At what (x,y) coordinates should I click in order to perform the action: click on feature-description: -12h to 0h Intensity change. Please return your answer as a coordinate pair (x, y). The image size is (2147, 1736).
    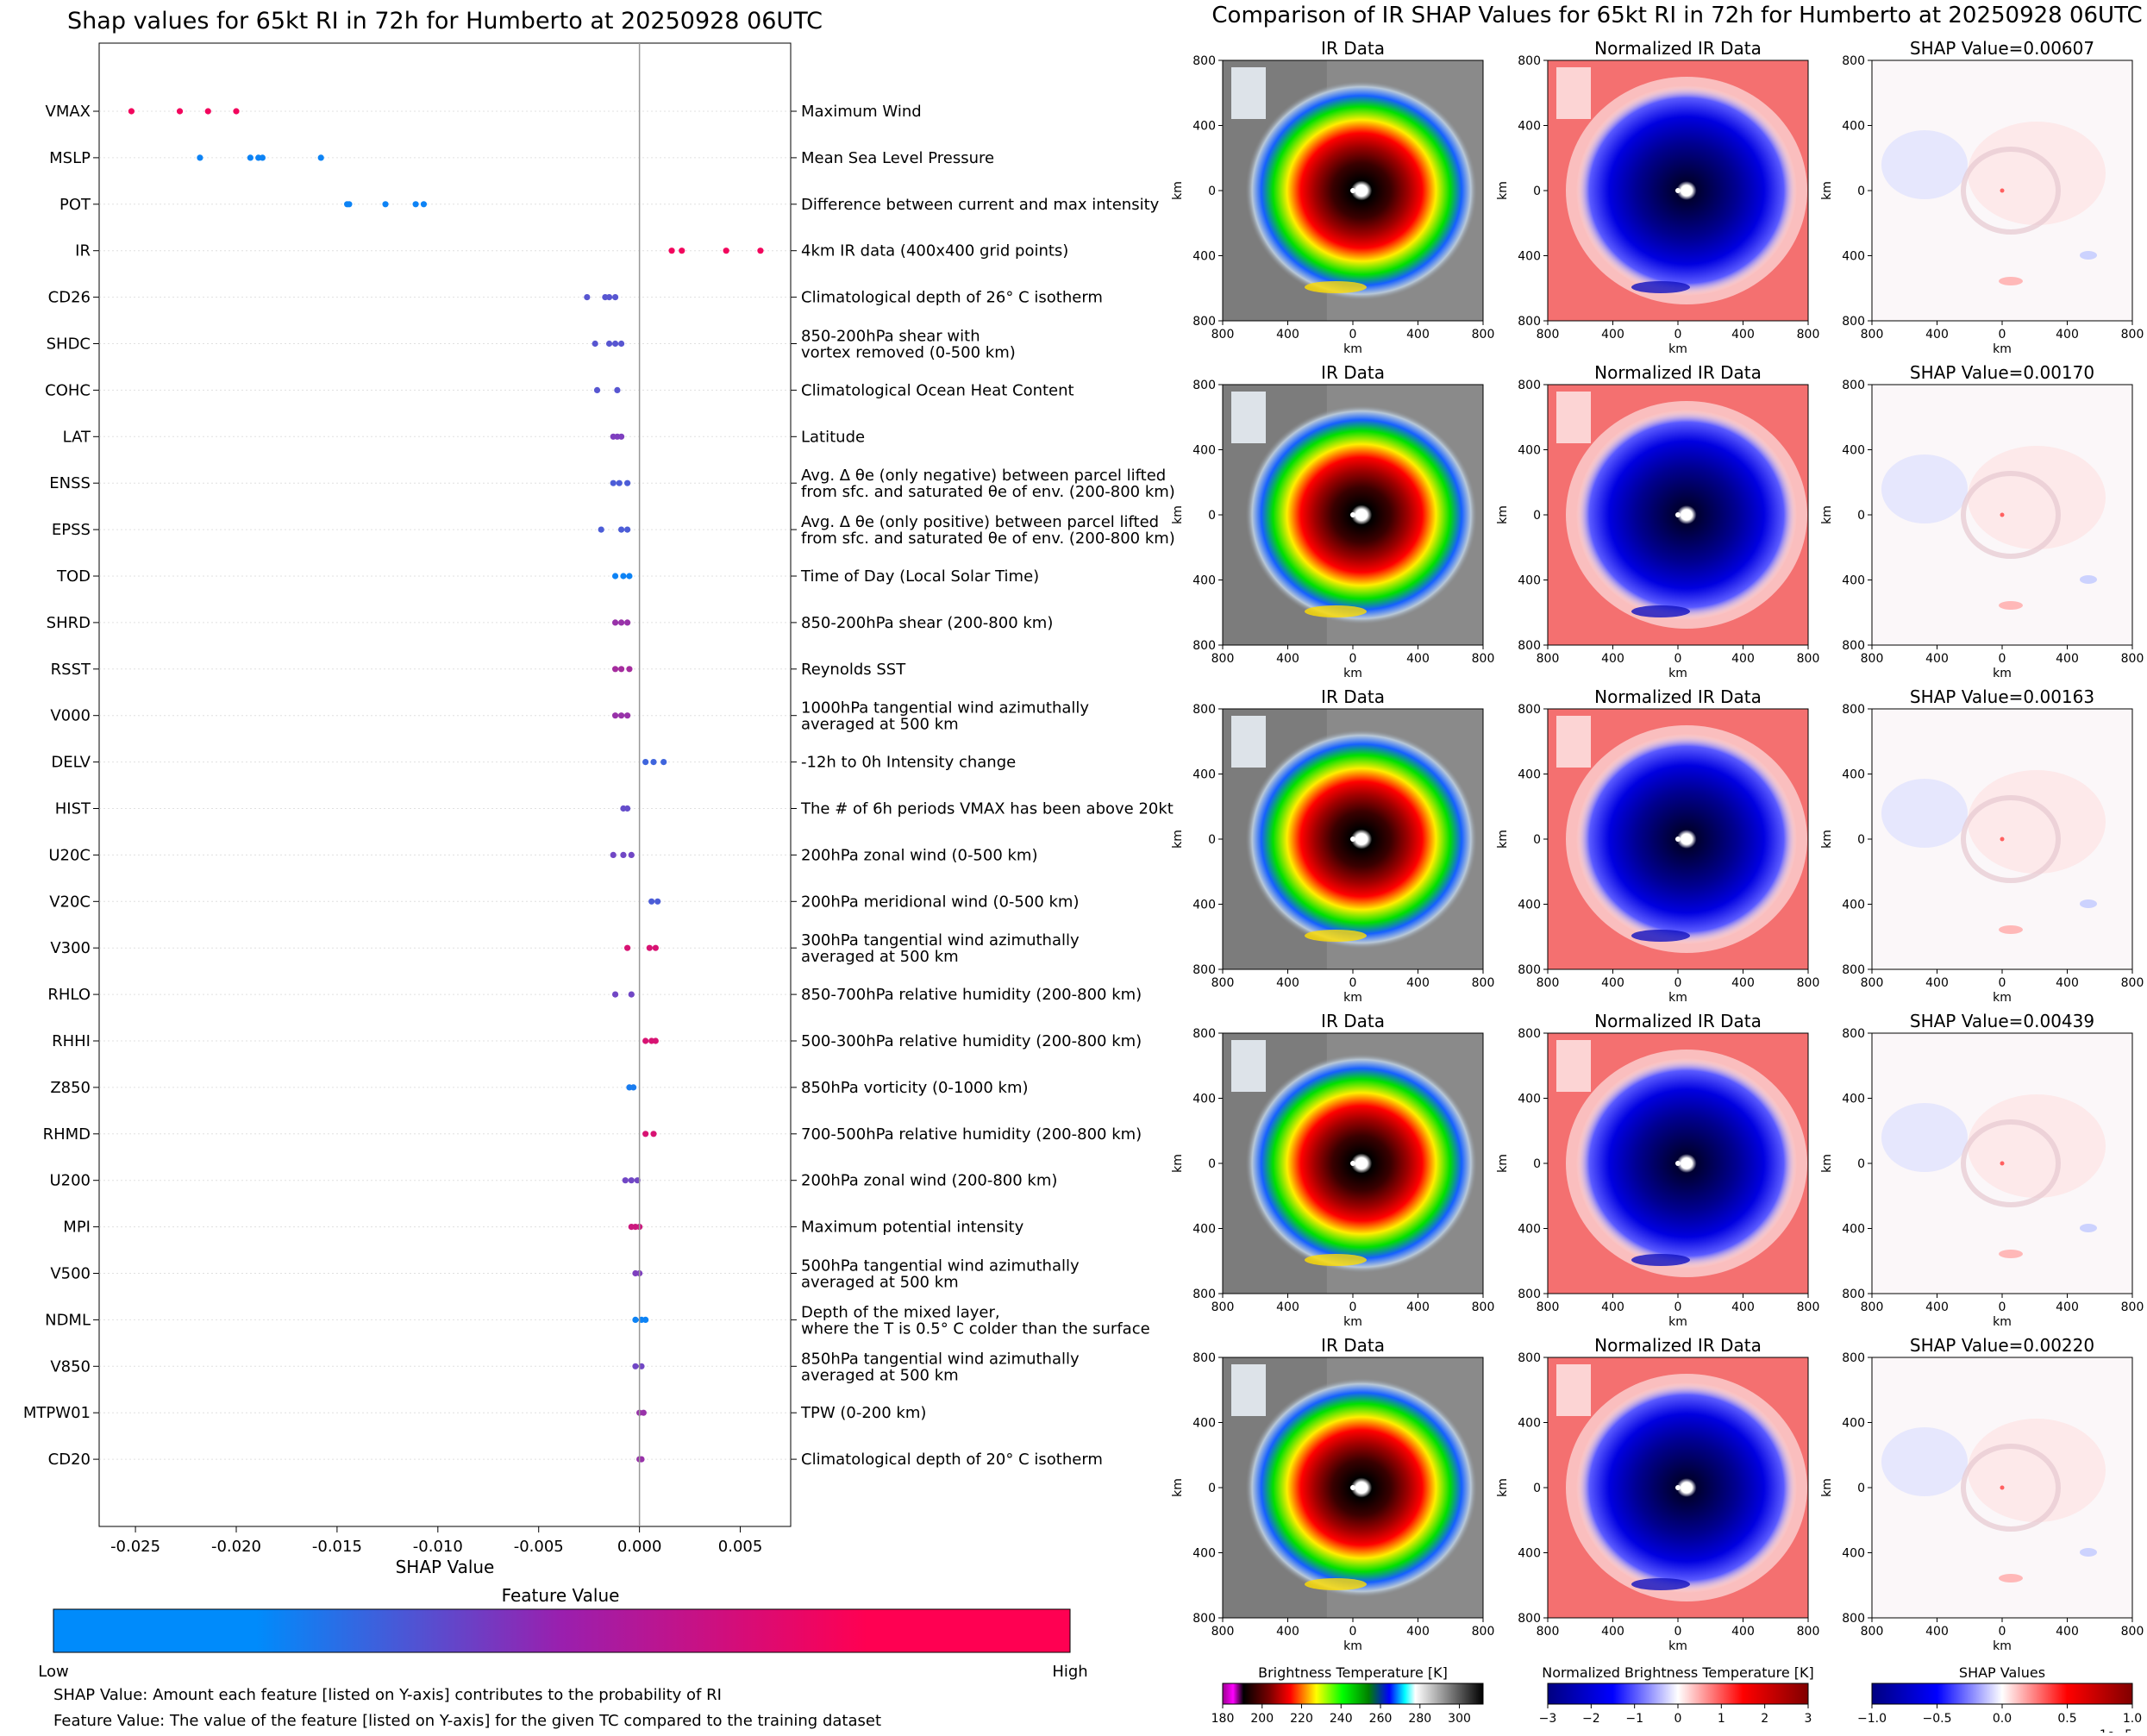
    Looking at the image, I should click on (909, 763).